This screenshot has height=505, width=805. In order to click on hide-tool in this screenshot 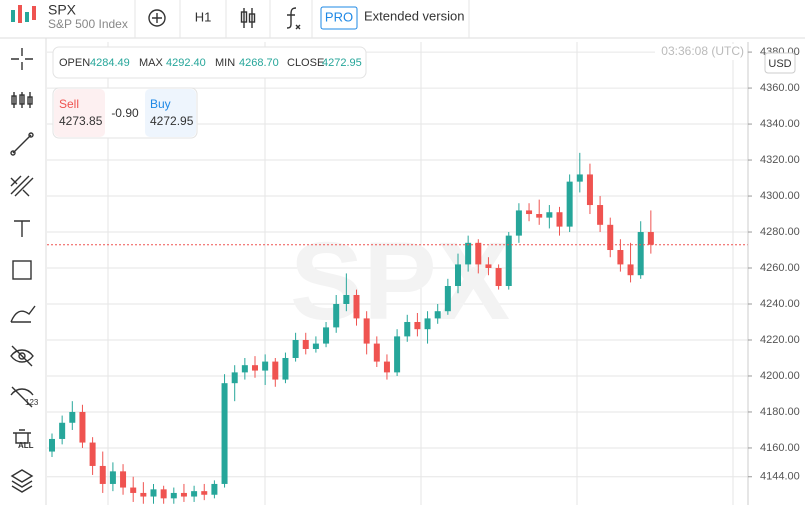, I will do `click(22, 356)`.